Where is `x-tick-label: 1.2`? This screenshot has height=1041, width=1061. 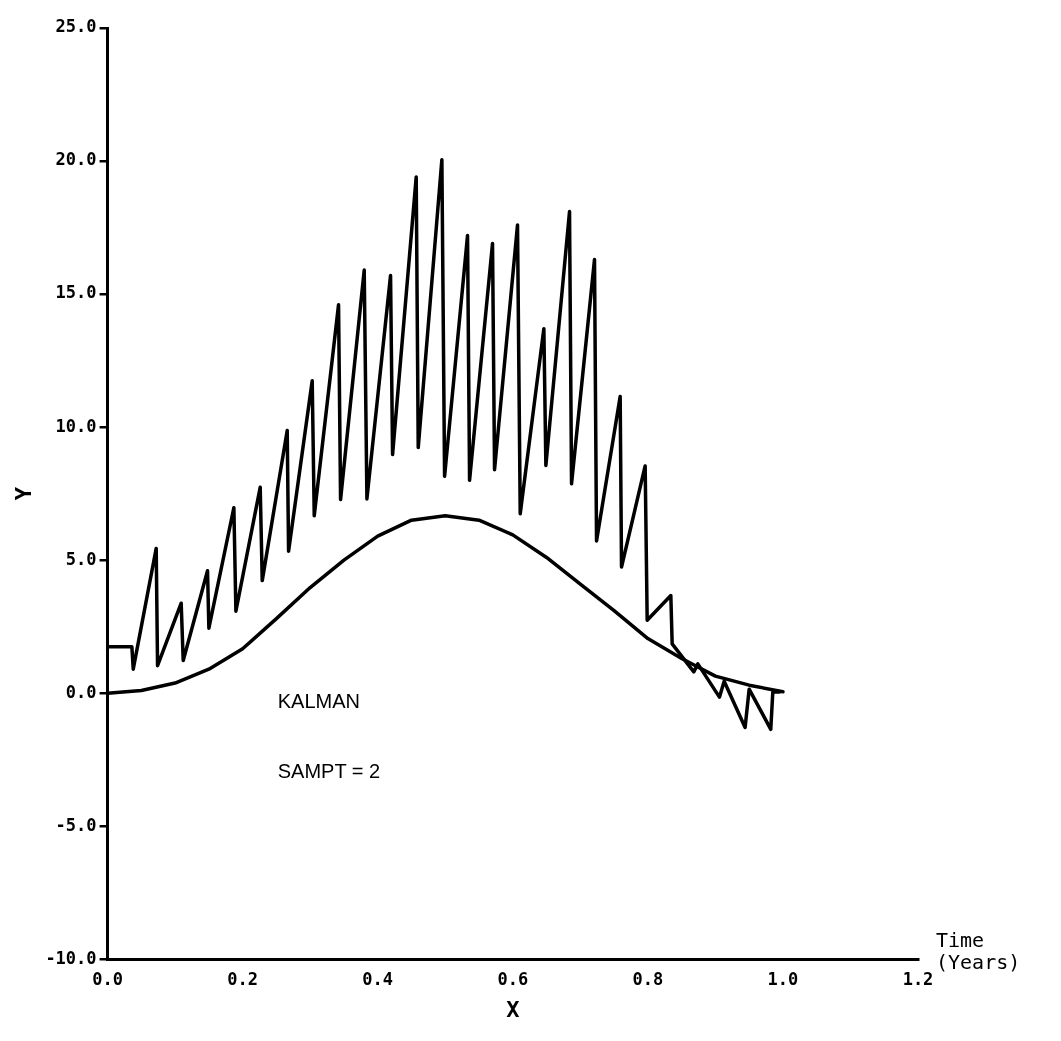 x-tick-label: 1.2 is located at coordinates (918, 978).